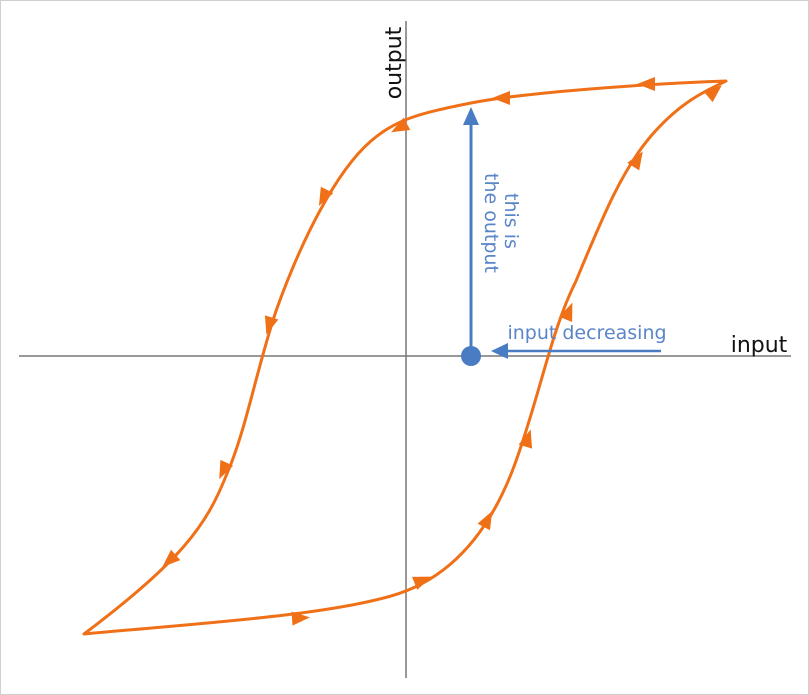 The height and width of the screenshot is (695, 809). What do you see at coordinates (511, 221) in the screenshot?
I see `output-note-line: this is` at bounding box center [511, 221].